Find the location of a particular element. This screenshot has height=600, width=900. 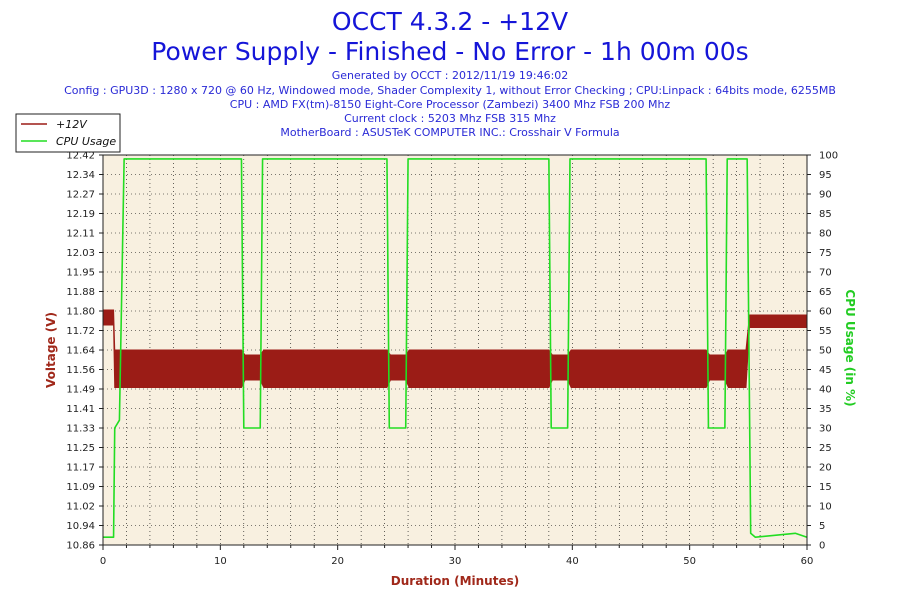

y-right-tick-label: 85 is located at coordinates (825, 214).